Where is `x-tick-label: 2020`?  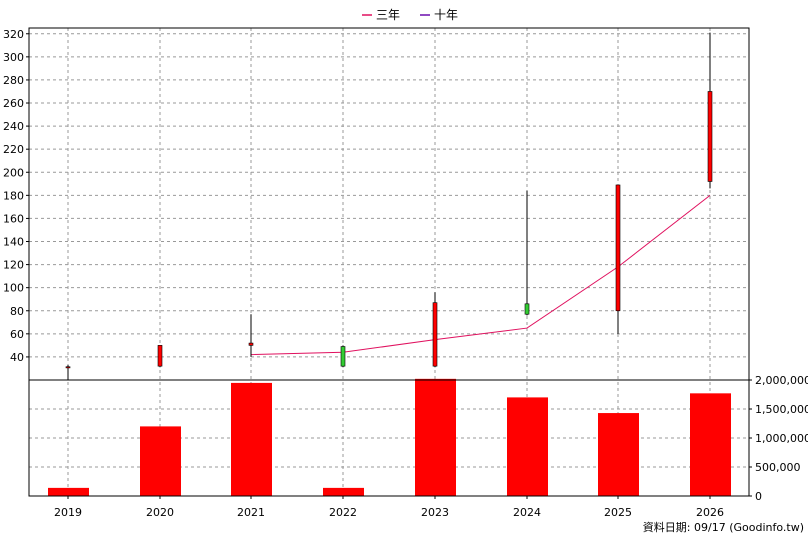
x-tick-label: 2020 is located at coordinates (160, 512).